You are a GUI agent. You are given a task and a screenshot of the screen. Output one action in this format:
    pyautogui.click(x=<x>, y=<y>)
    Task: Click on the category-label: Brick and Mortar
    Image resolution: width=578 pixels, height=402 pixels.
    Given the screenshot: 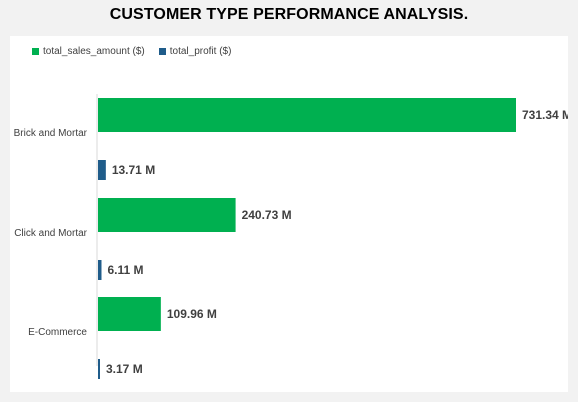 What is the action you would take?
    pyautogui.click(x=51, y=133)
    